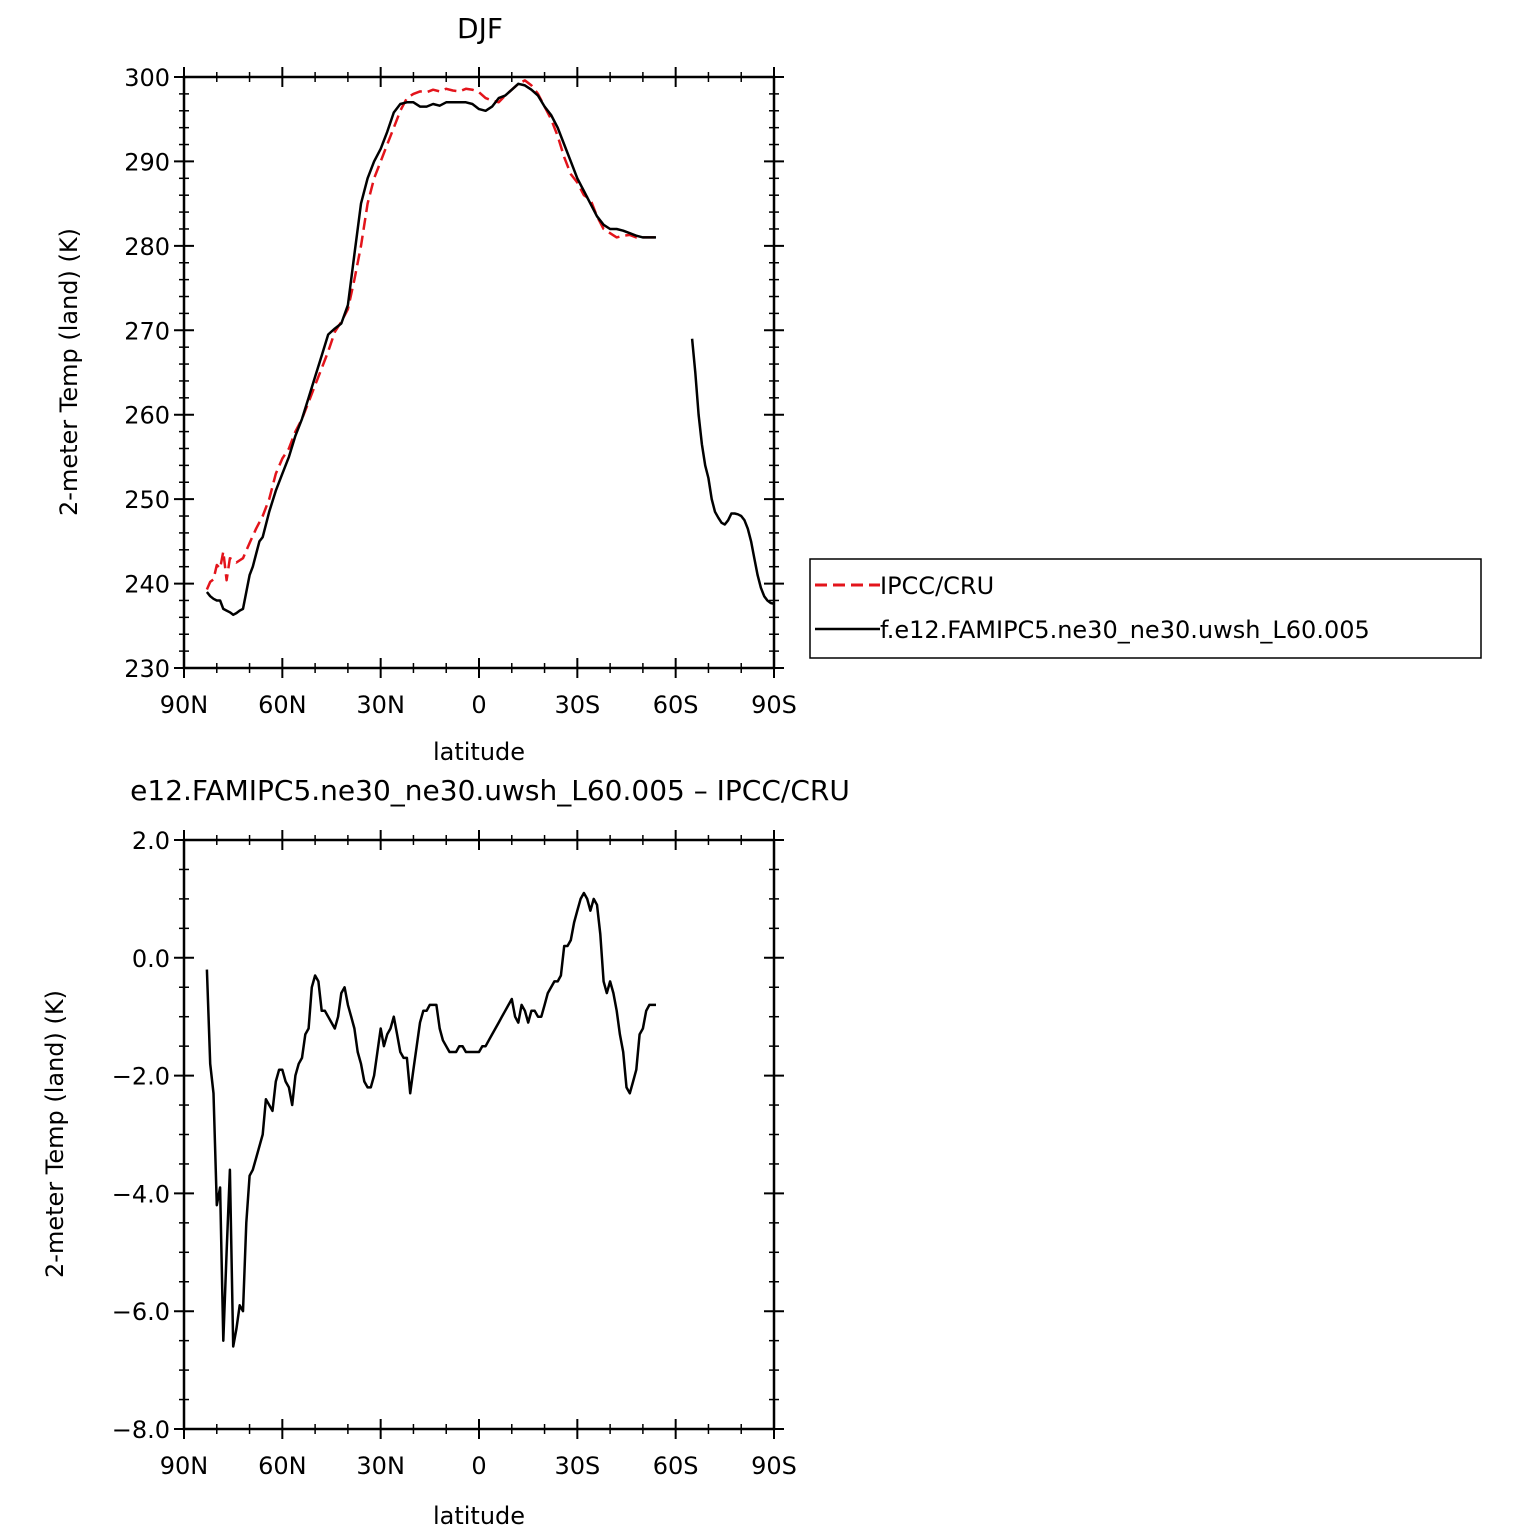 This screenshot has width=1536, height=1536. What do you see at coordinates (774, 705) in the screenshot?
I see `top-x-tick-label: 90S` at bounding box center [774, 705].